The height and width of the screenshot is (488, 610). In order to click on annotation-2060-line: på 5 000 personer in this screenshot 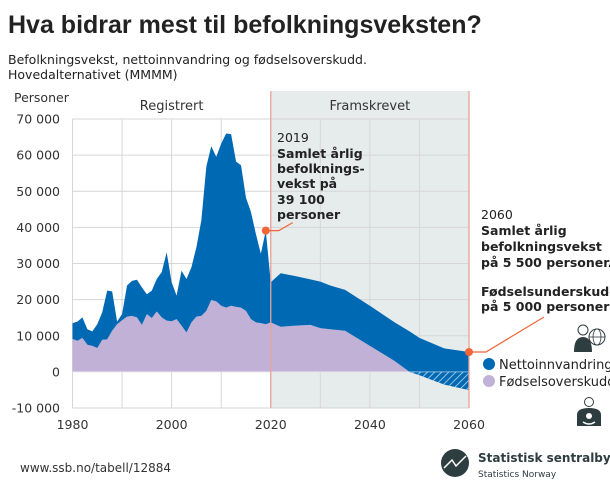, I will do `click(545, 306)`.